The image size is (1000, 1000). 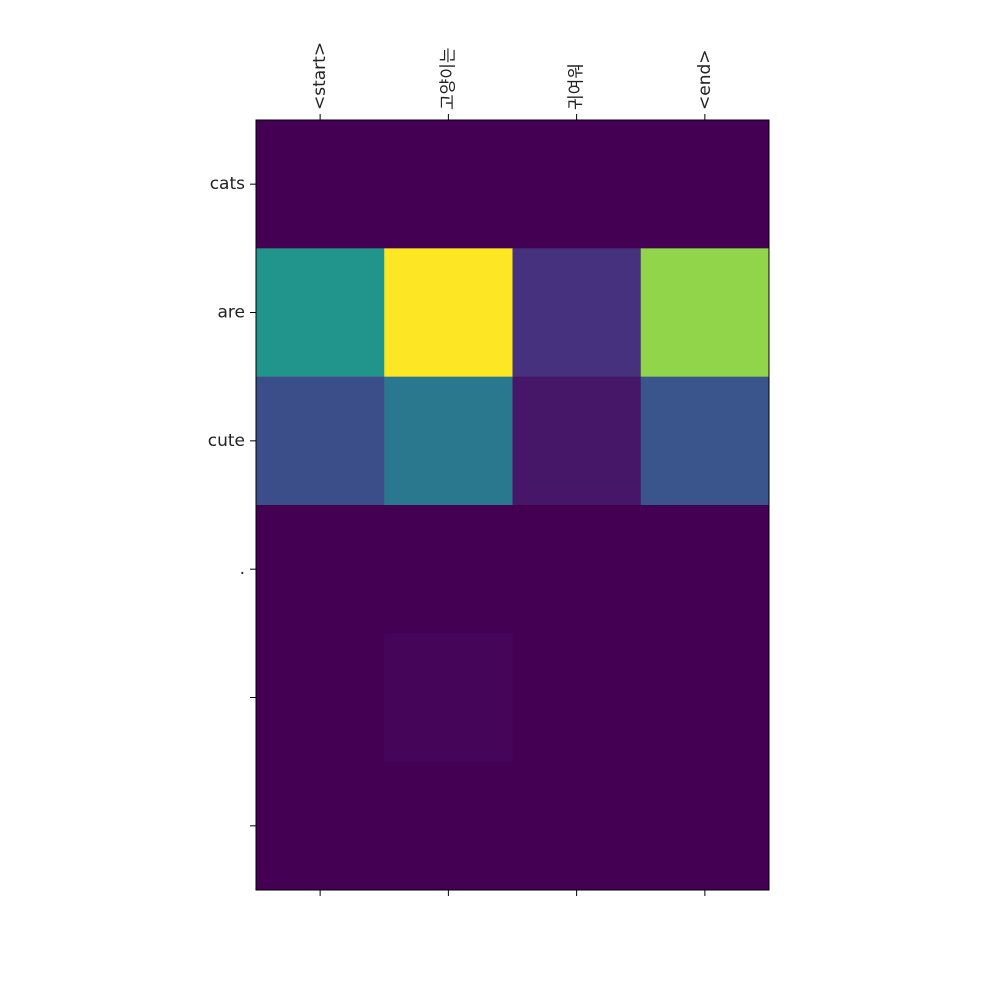 I want to click on x-tick-label: 귀여워, so click(x=577, y=86).